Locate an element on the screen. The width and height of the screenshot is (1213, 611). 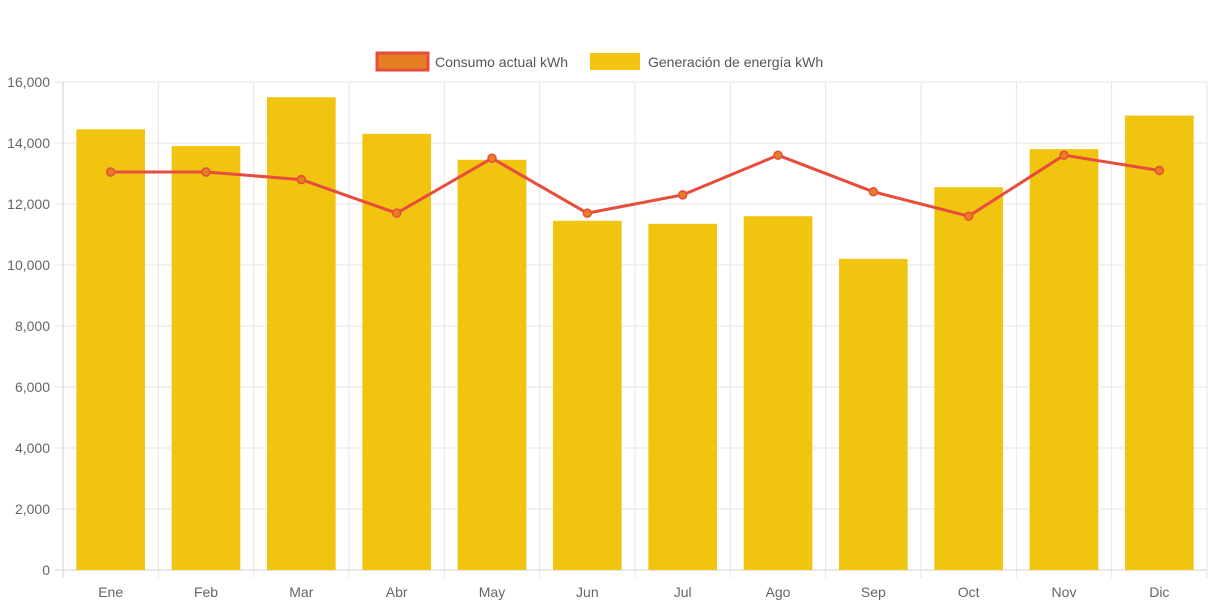
x-tick-label: Jul is located at coordinates (683, 592).